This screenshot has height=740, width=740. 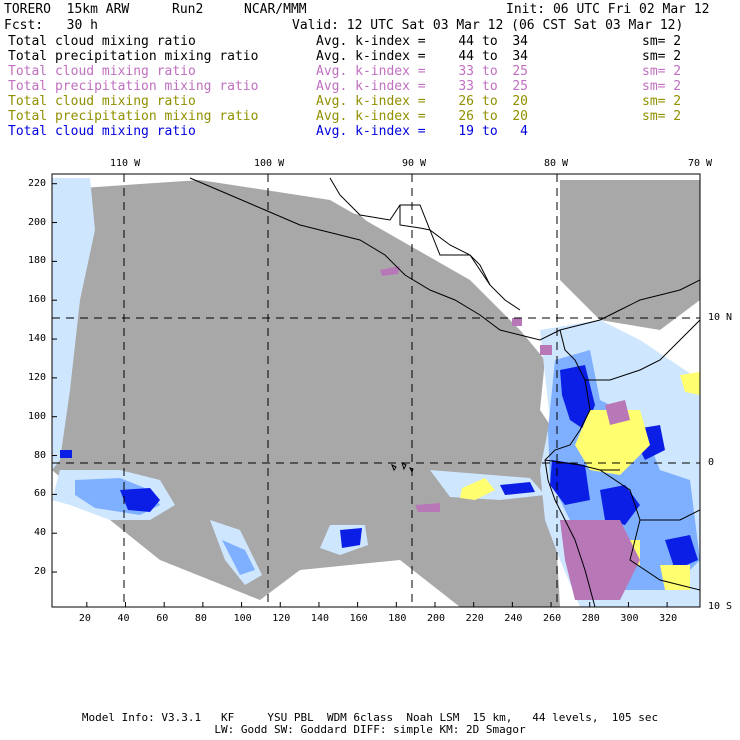 I want to click on x-tick-label: 220, so click(x=474, y=618).